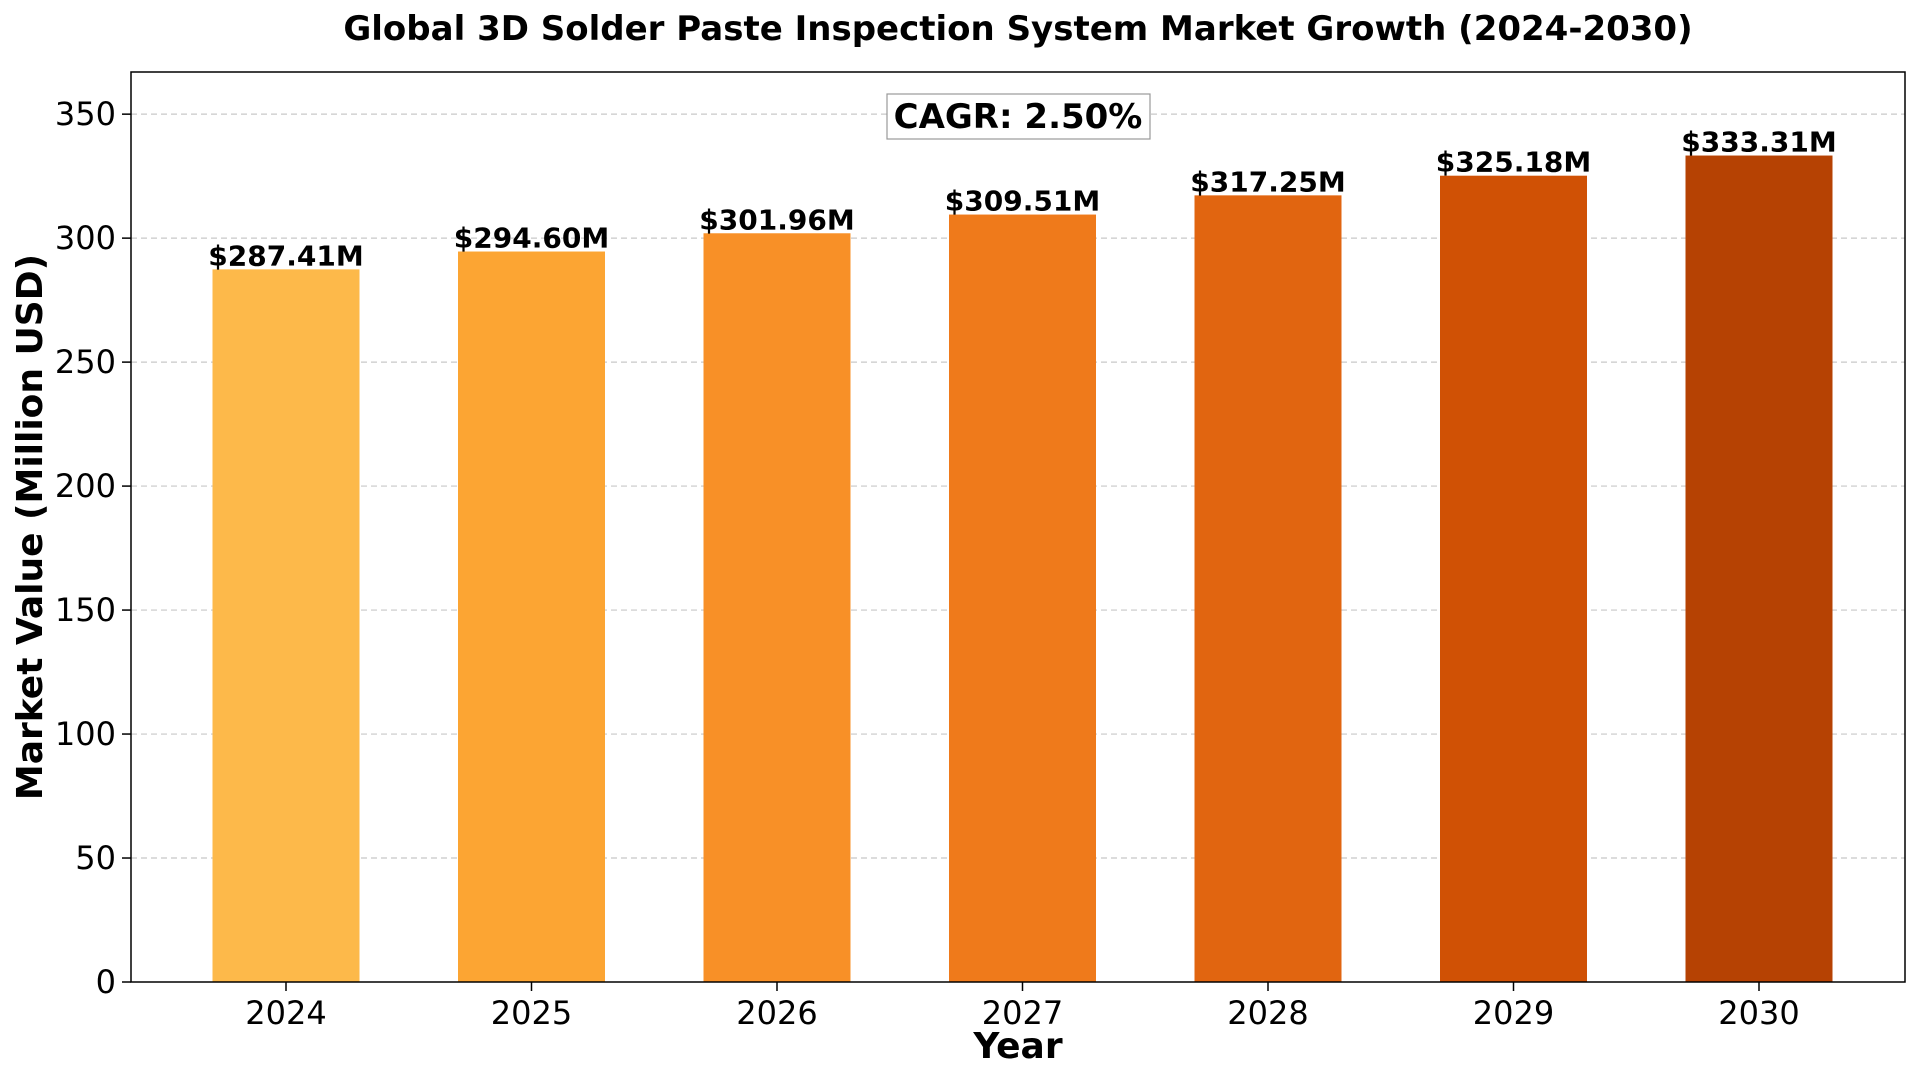 This screenshot has width=1920, height=1080. Describe the element at coordinates (1758, 1013) in the screenshot. I see `x-tick-label: 2030` at that location.